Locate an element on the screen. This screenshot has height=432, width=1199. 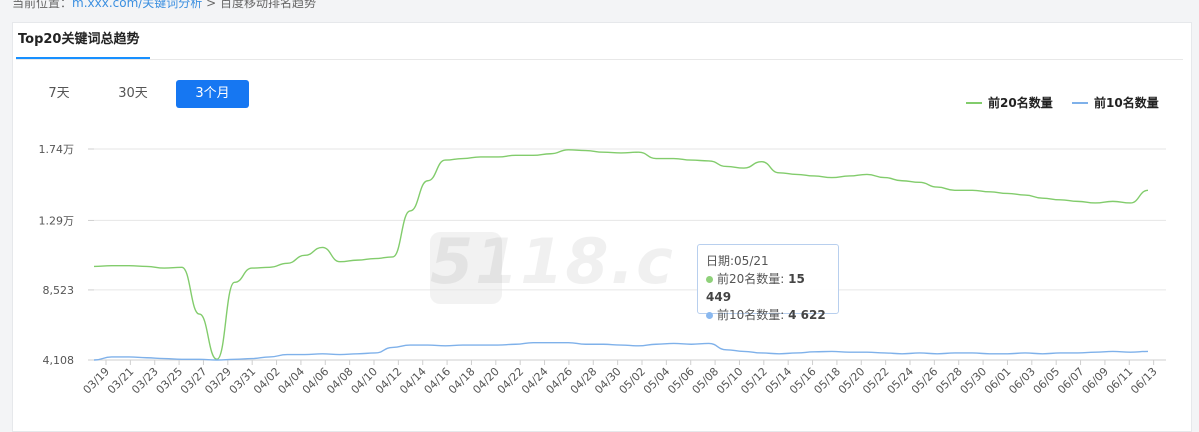
x-tick-label: 05/12 is located at coordinates (754, 381).